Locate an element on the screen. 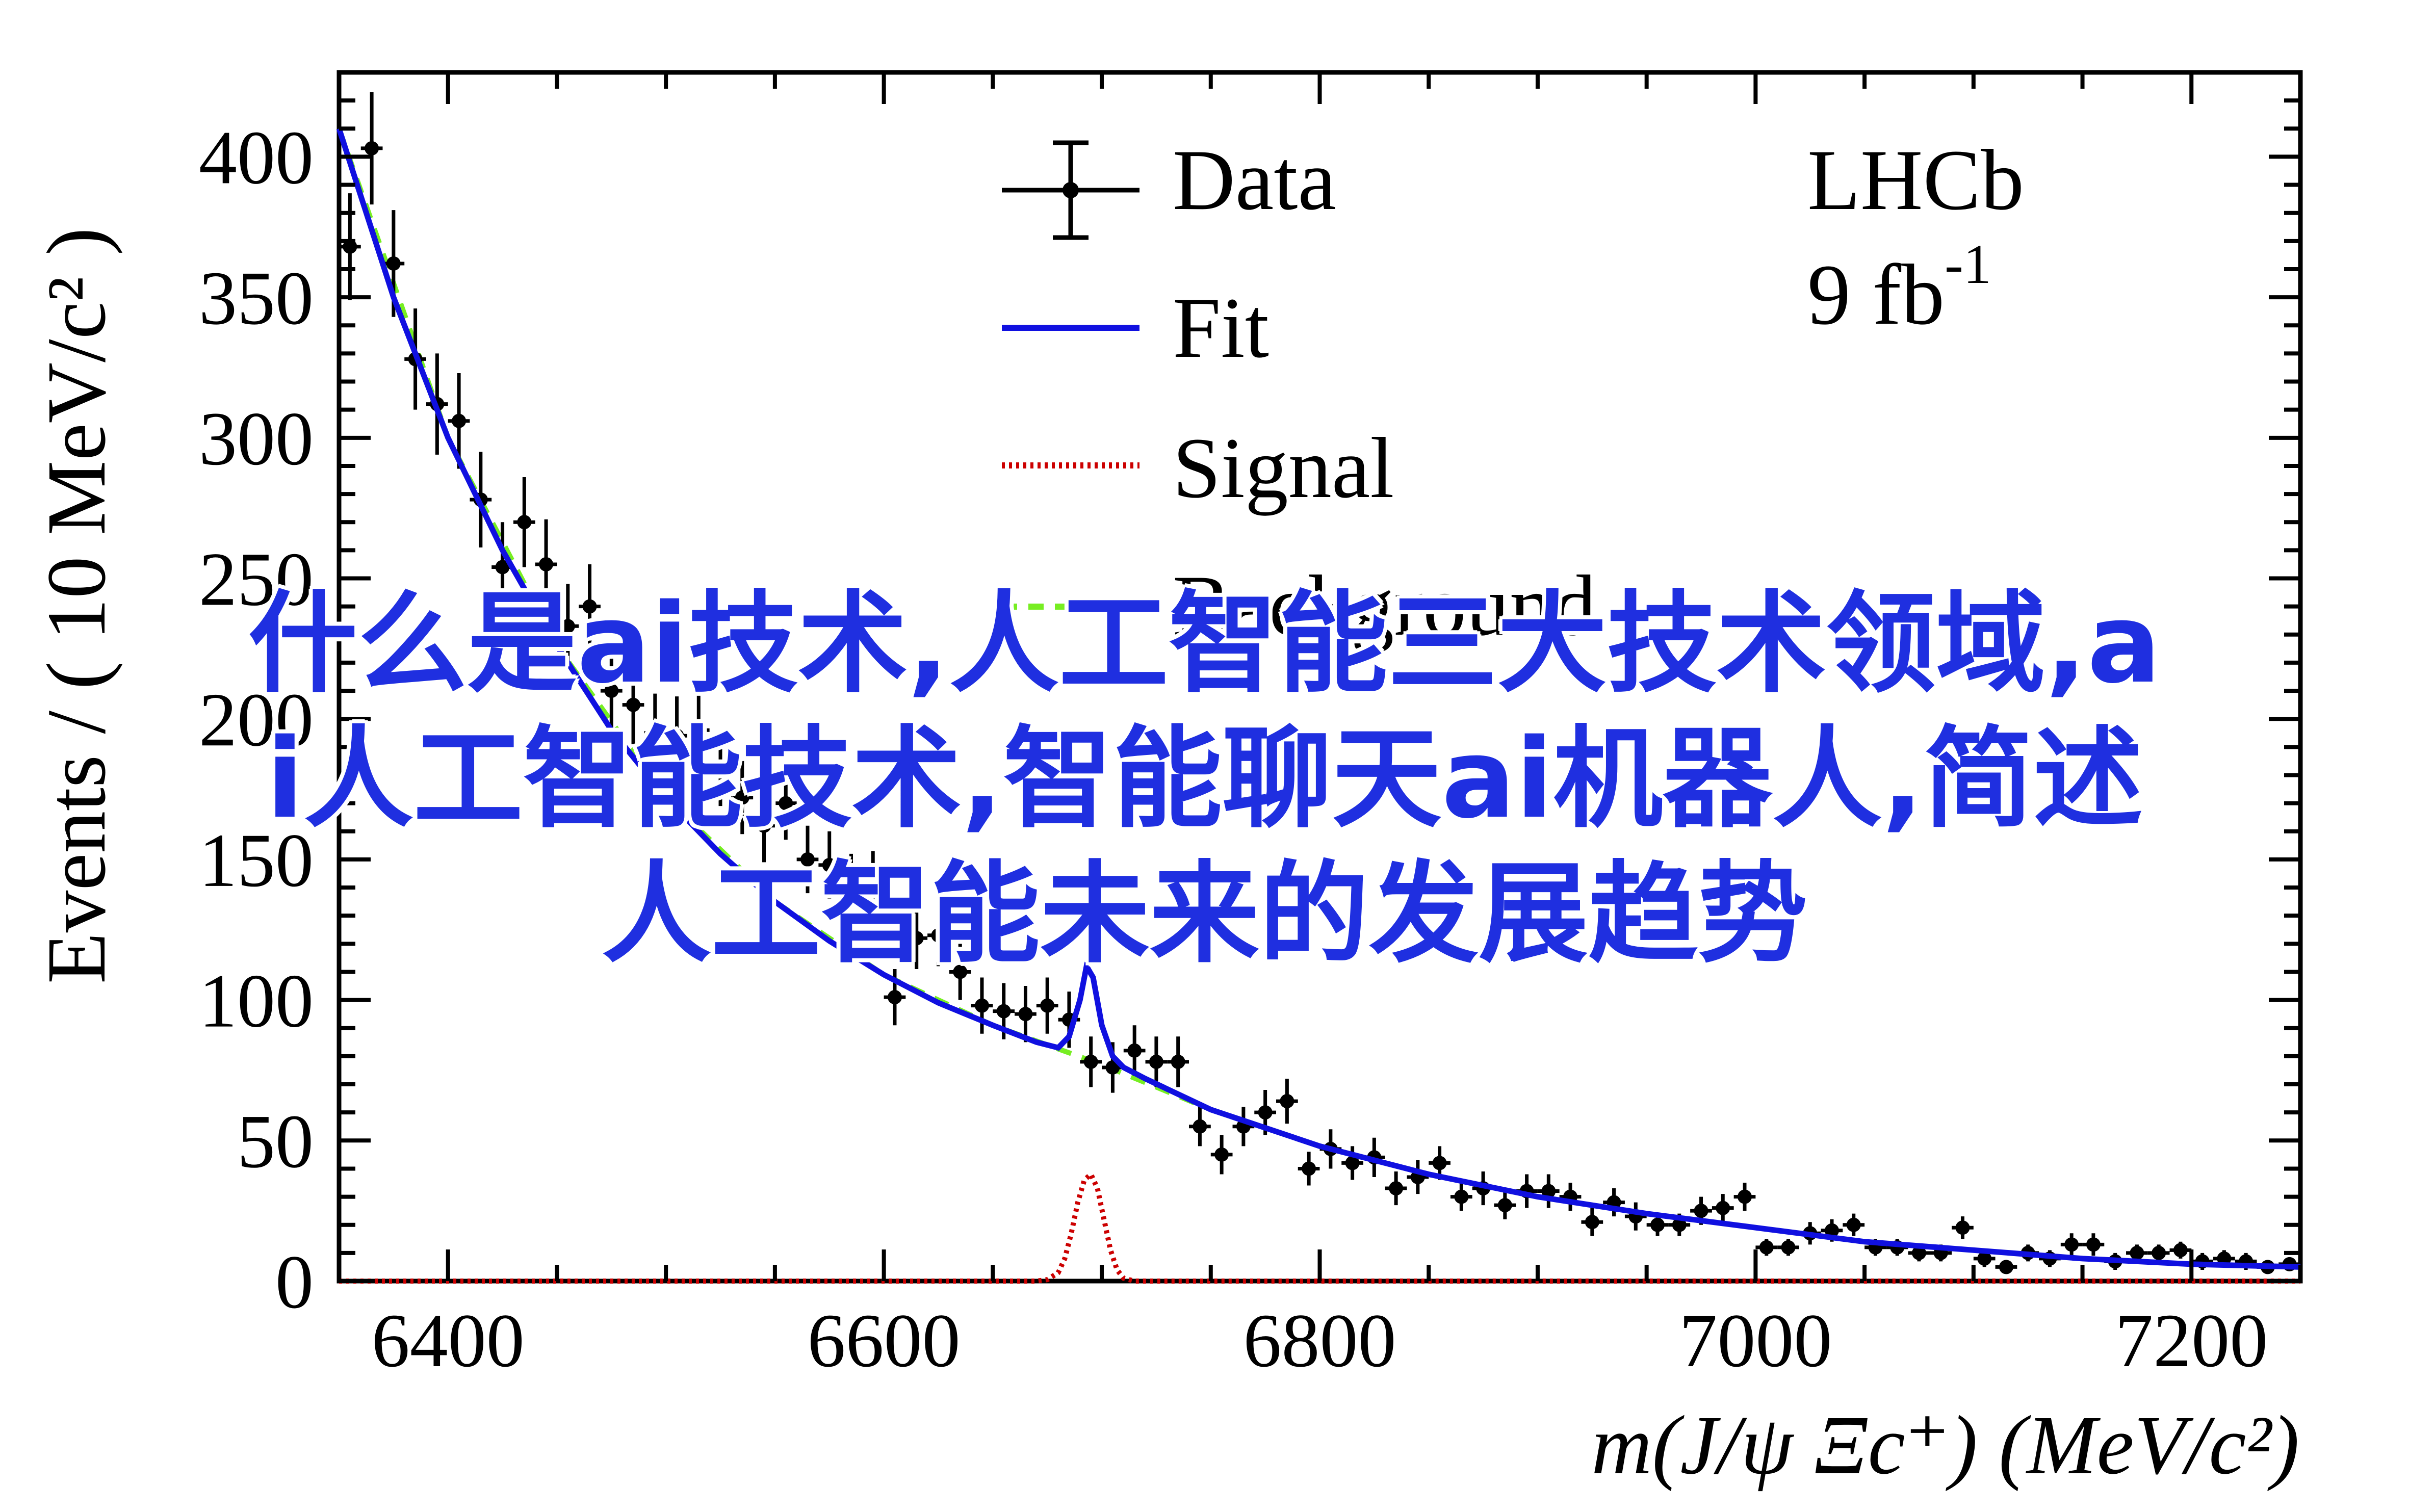 The height and width of the screenshot is (1512, 2409). y-tick-label: 350 is located at coordinates (257, 298).